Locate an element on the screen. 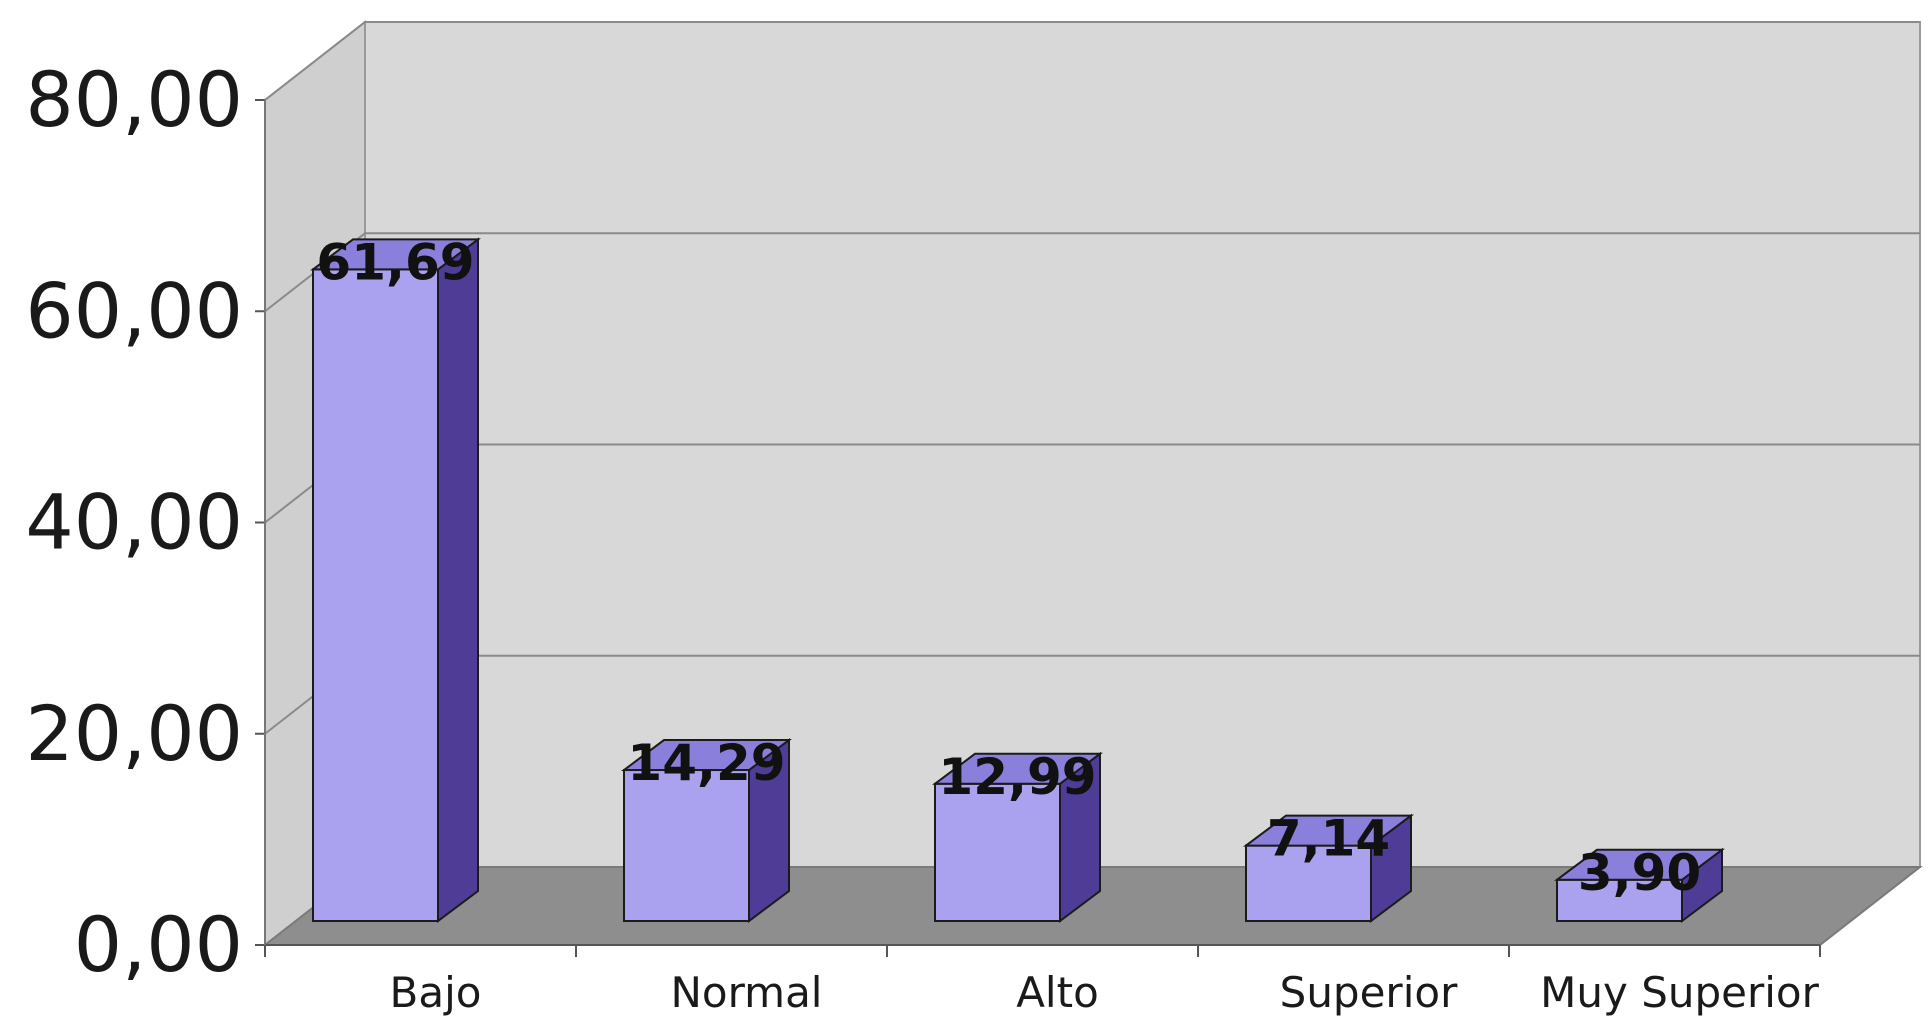 This screenshot has width=1928, height=1030. category-label: Bajo is located at coordinates (436, 992).